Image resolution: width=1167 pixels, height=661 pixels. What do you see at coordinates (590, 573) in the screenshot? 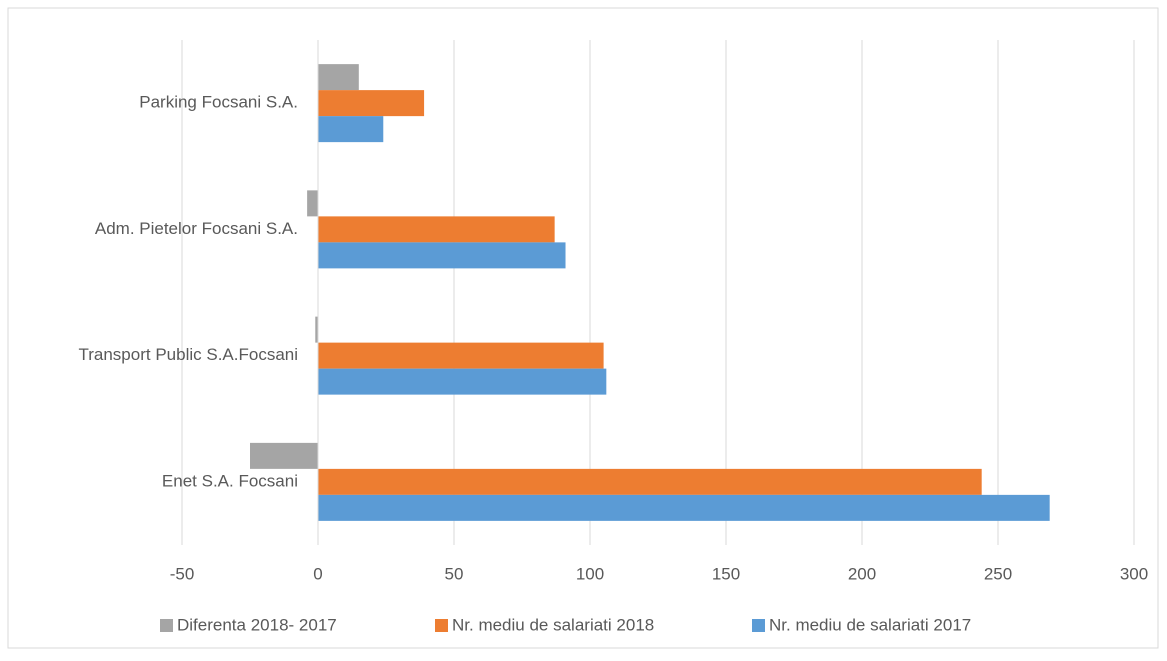
I see `x-tick-label: 100` at bounding box center [590, 573].